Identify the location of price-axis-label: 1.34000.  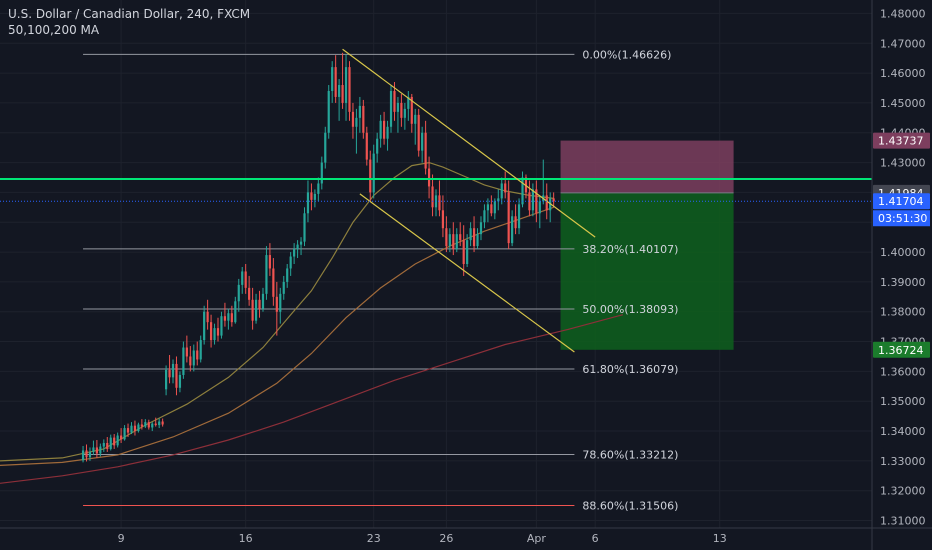
(903, 431).